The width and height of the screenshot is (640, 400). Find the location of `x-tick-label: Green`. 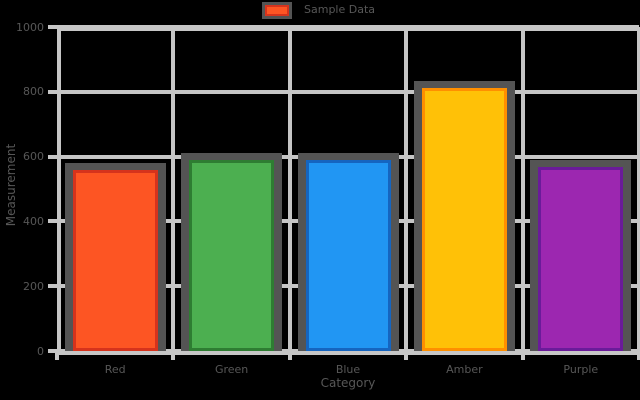

x-tick-label: Green is located at coordinates (231, 369).